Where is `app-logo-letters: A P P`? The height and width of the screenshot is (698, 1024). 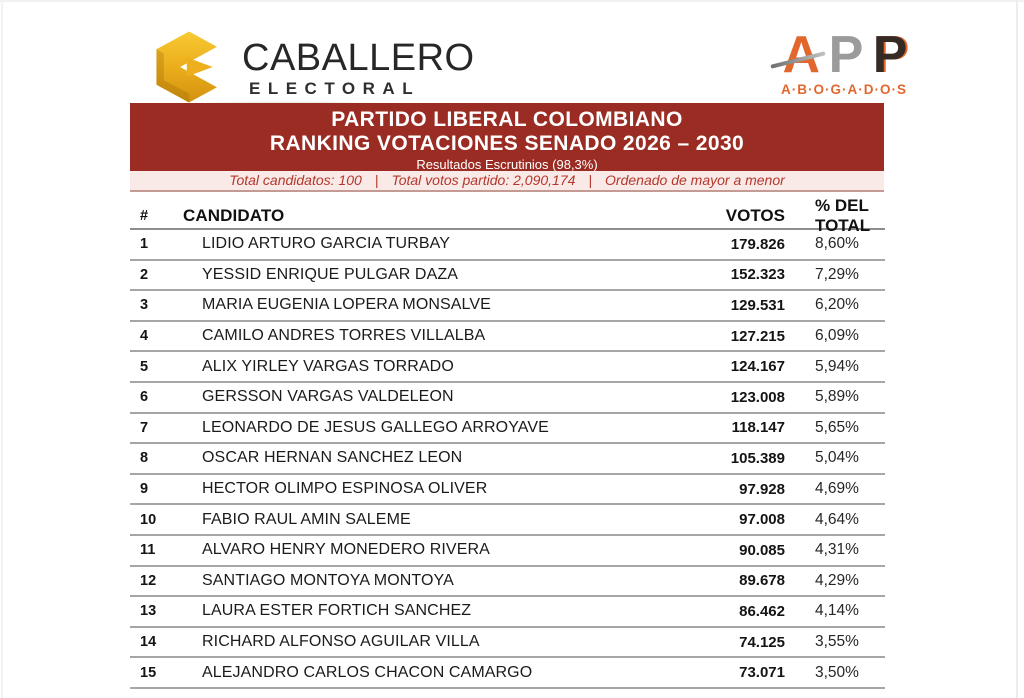 app-logo-letters: A P P is located at coordinates (840, 55).